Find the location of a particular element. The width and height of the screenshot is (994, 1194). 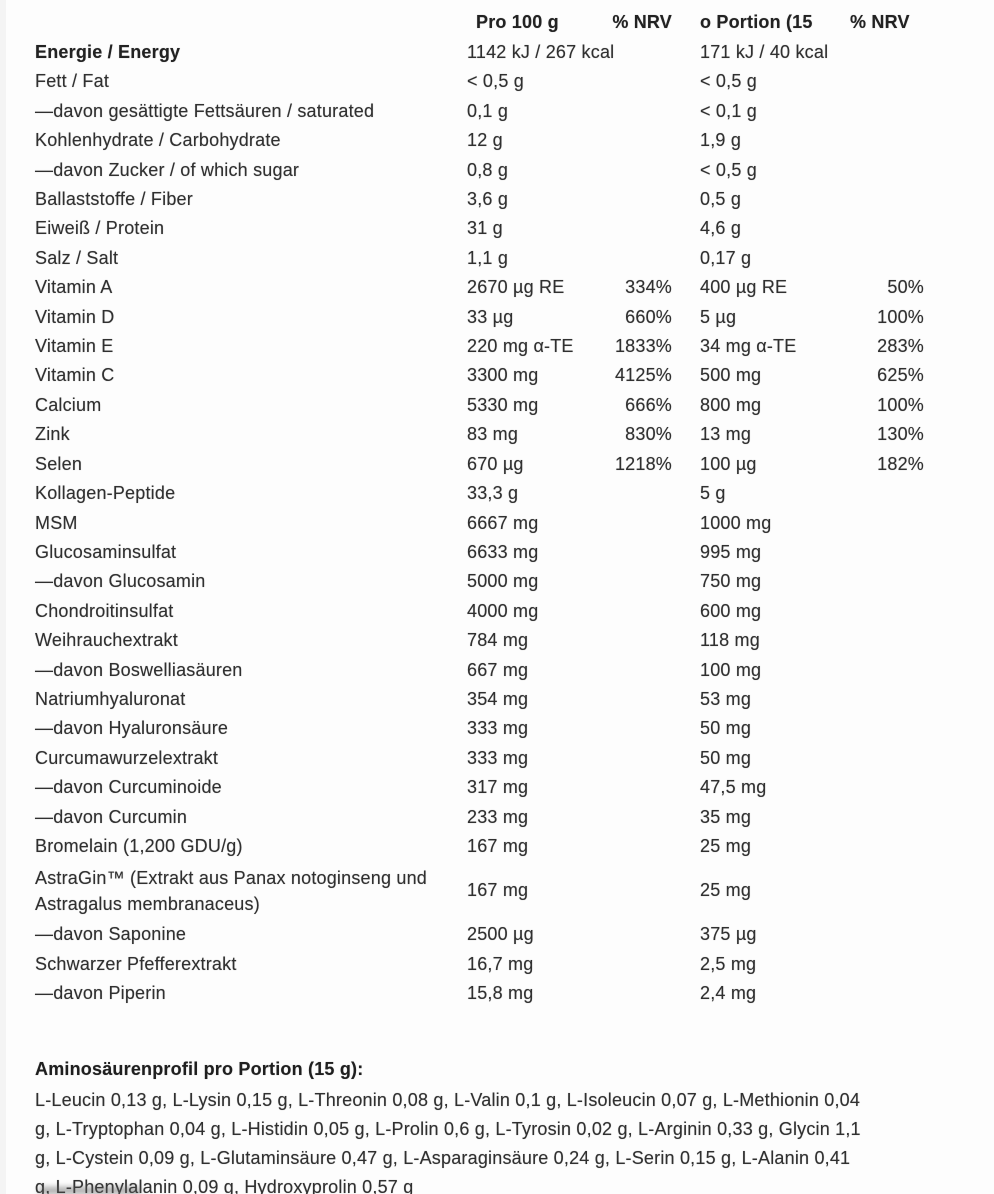

row-label: —davon Glucosamin is located at coordinates (120, 581).